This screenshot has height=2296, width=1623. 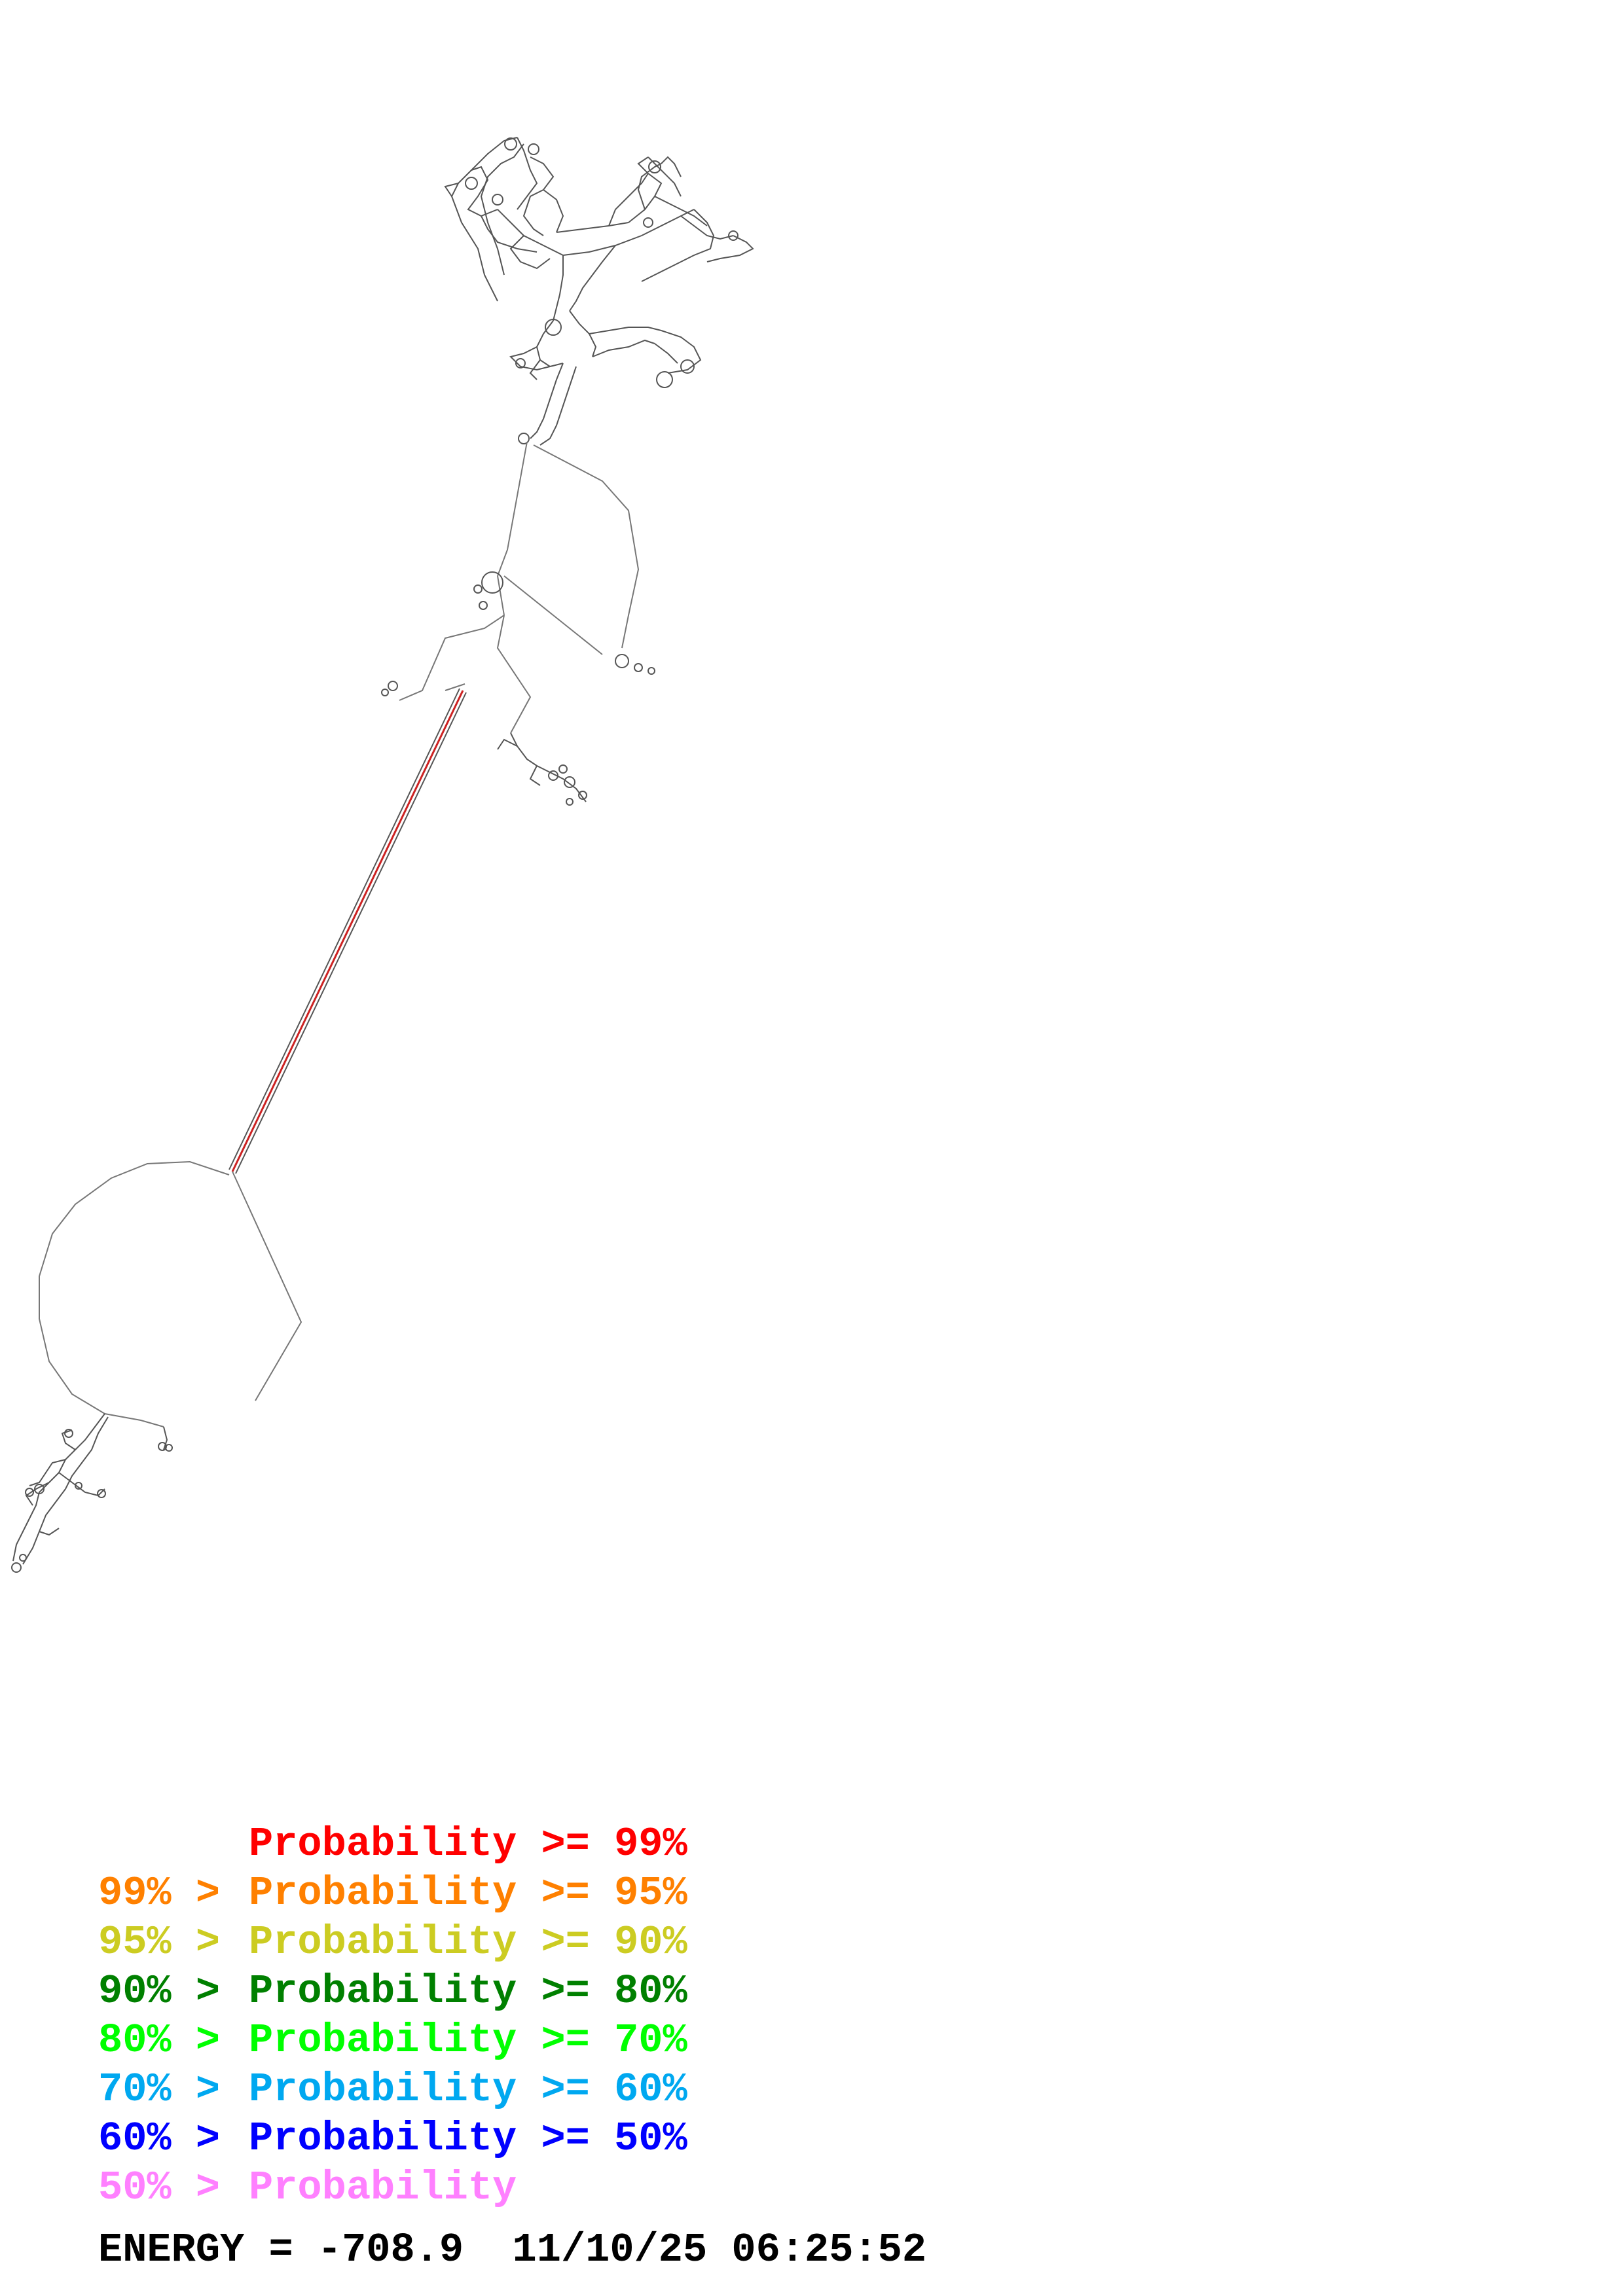 What do you see at coordinates (159, 2040) in the screenshot?
I see `legend-row-lower-bound: 80% >` at bounding box center [159, 2040].